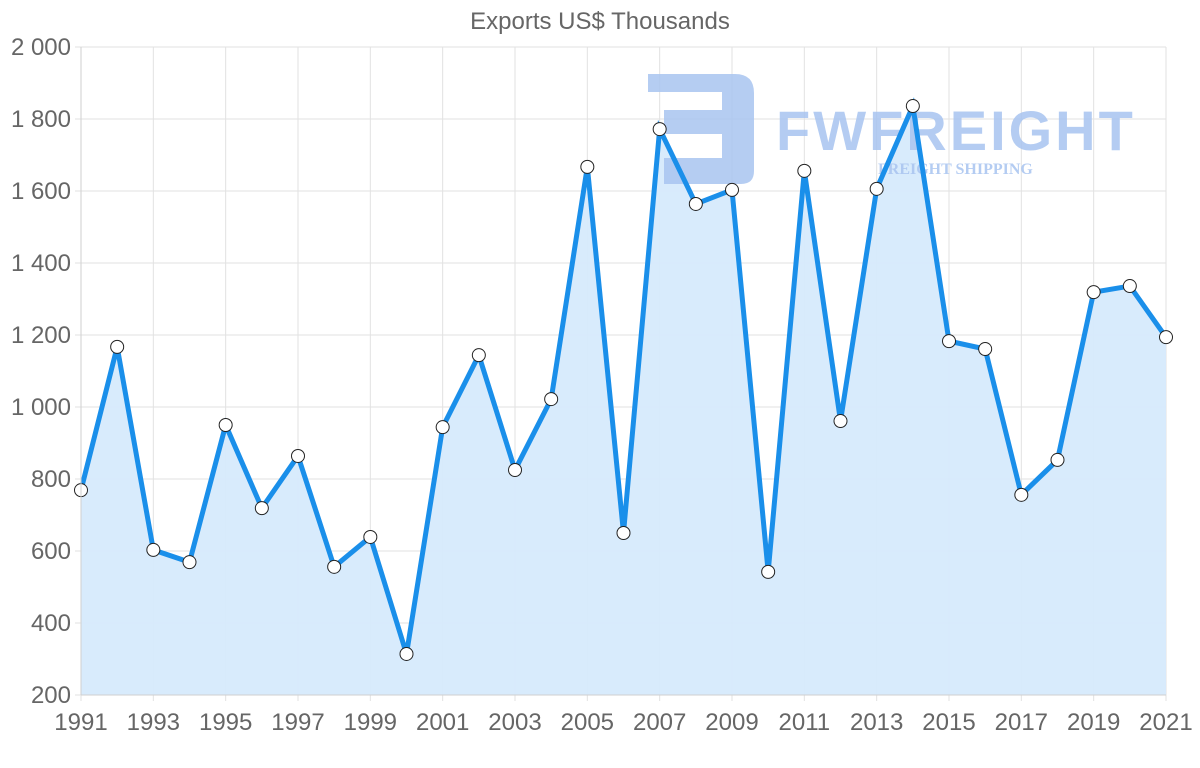 The height and width of the screenshot is (768, 1200). What do you see at coordinates (51, 551) in the screenshot?
I see `y-tick-label: 600` at bounding box center [51, 551].